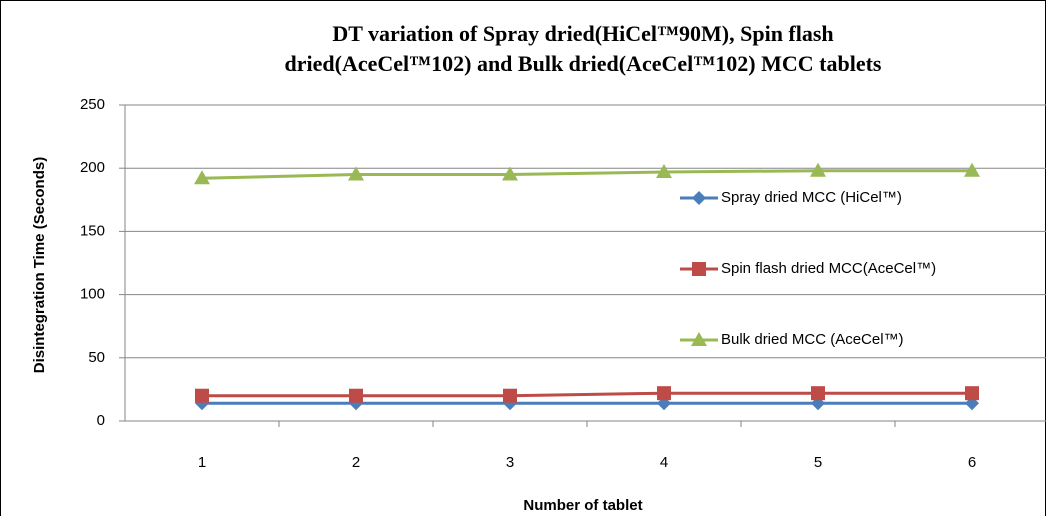 The width and height of the screenshot is (1046, 521). Describe the element at coordinates (92, 294) in the screenshot. I see `y-tick-label: 100` at that location.